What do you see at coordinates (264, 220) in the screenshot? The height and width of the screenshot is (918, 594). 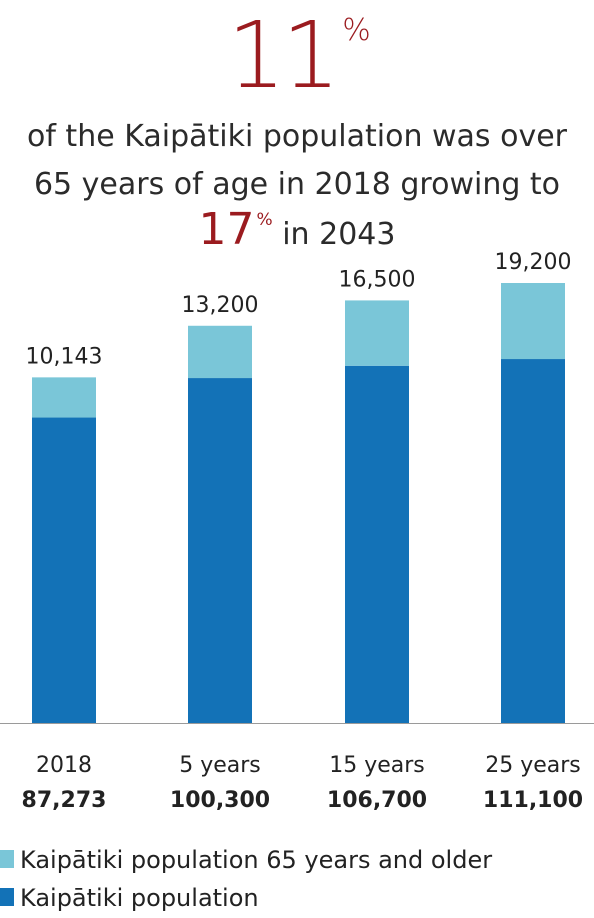 I see `headline-line3-unit: %` at bounding box center [264, 220].